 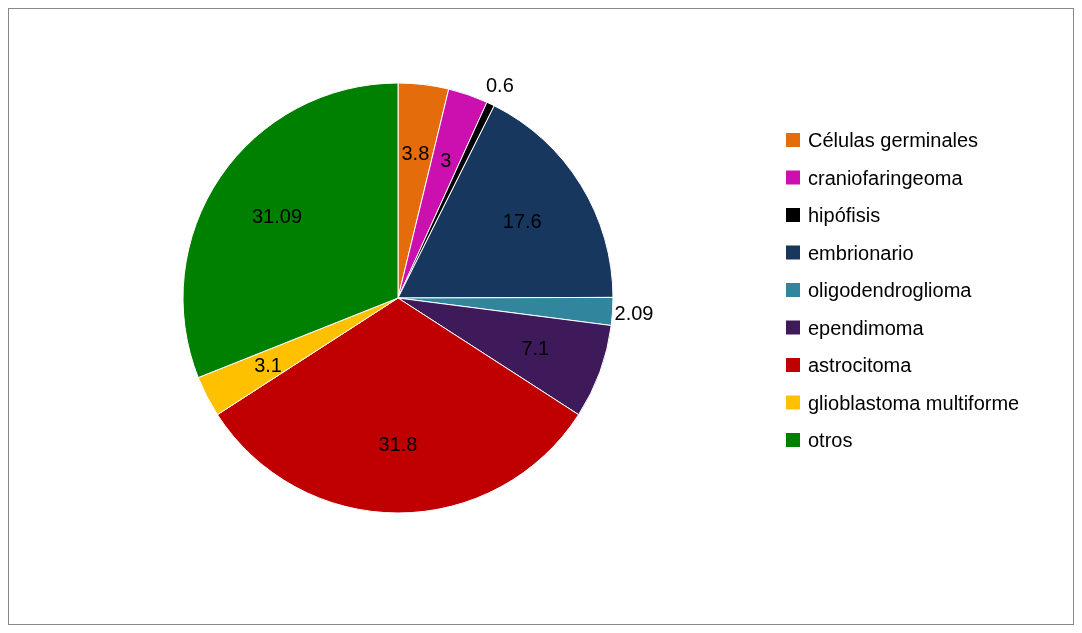 What do you see at coordinates (886, 177) in the screenshot?
I see `legend-label: craniofaringeoma` at bounding box center [886, 177].